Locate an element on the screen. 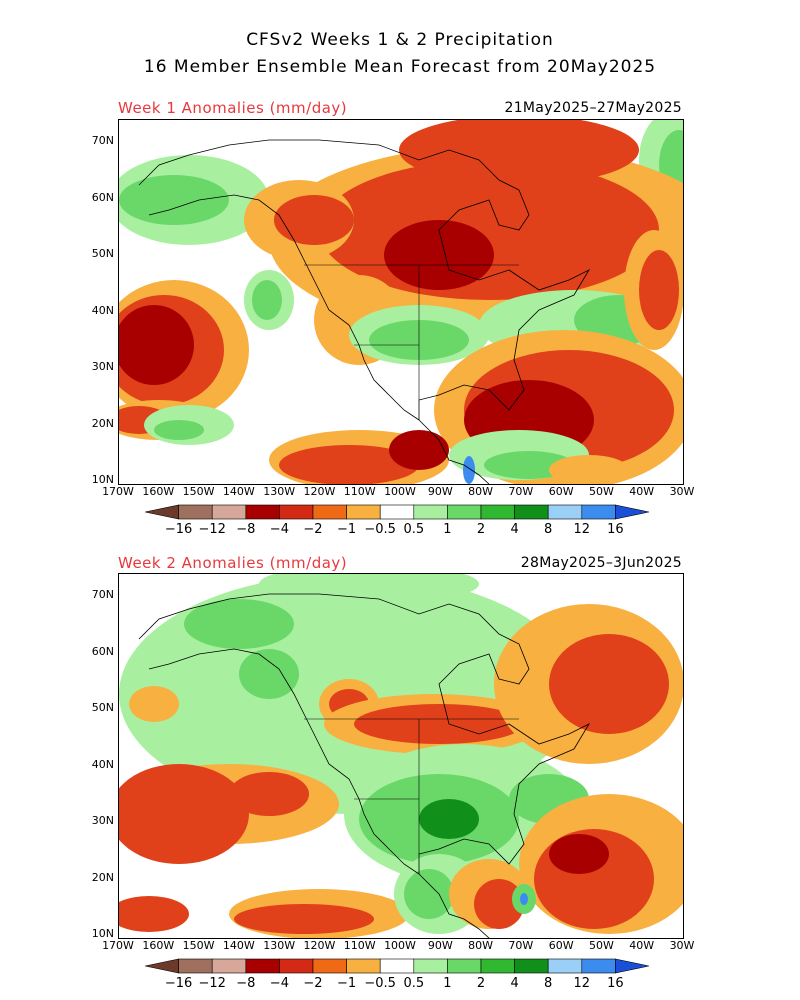 Image resolution: width=800 pixels, height=1000 pixels. week2-lon-tick: 170W is located at coordinates (118, 945).